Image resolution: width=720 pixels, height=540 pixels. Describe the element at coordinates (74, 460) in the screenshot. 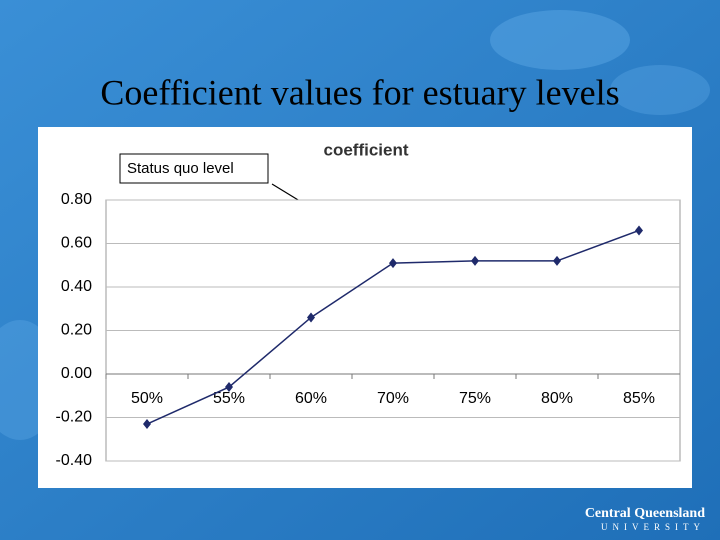

I see `y-tick-label: -0.40` at that location.